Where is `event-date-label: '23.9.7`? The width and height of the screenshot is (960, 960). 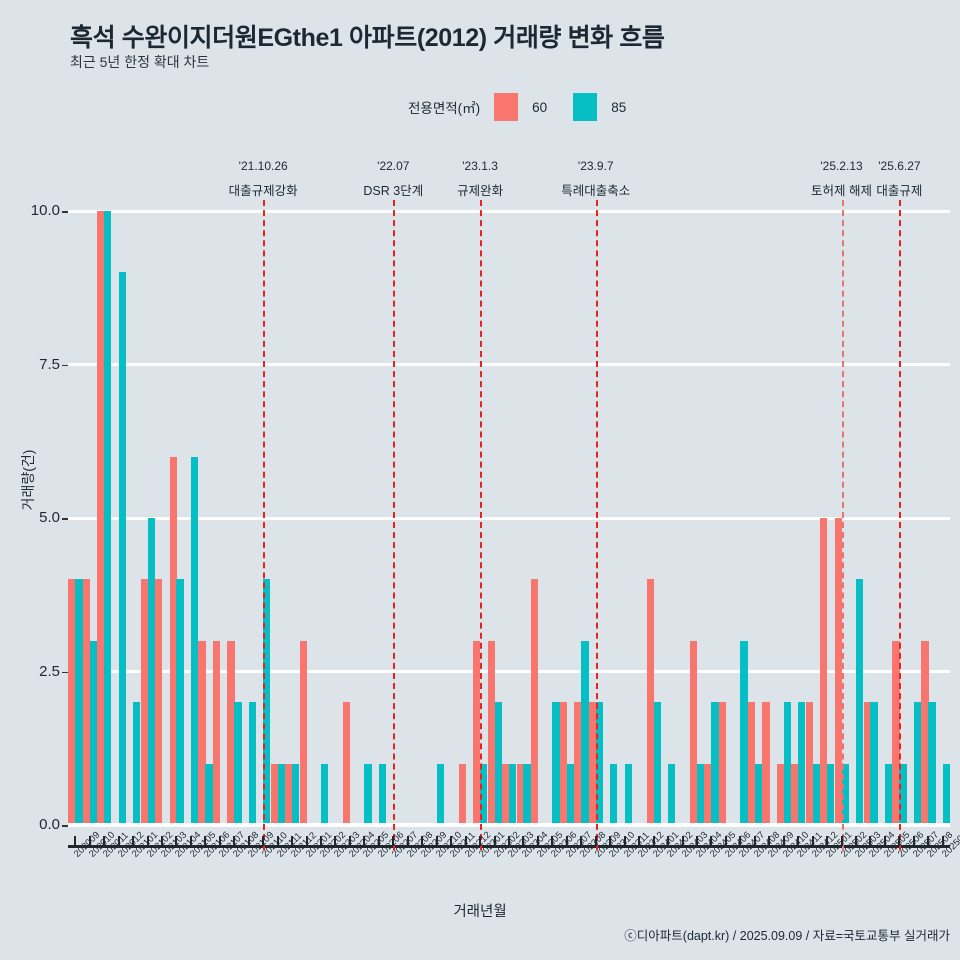 event-date-label: '23.9.7 is located at coordinates (595, 166).